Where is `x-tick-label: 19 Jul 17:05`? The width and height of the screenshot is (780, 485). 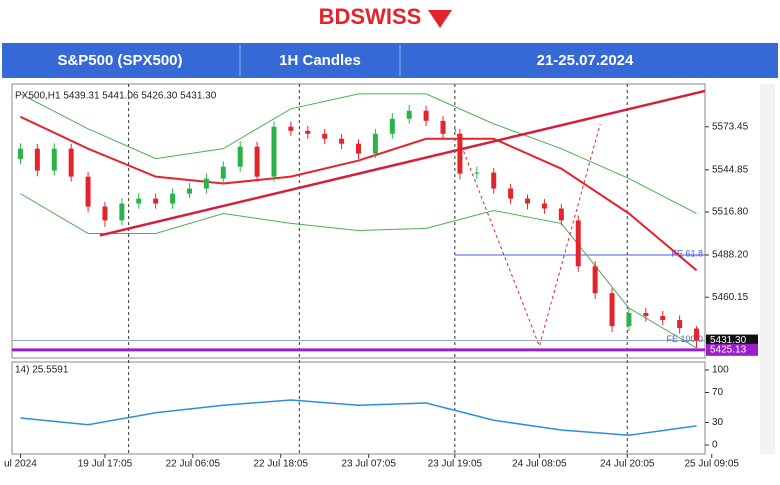
x-tick-label: 19 Jul 17:05 is located at coordinates (105, 464).